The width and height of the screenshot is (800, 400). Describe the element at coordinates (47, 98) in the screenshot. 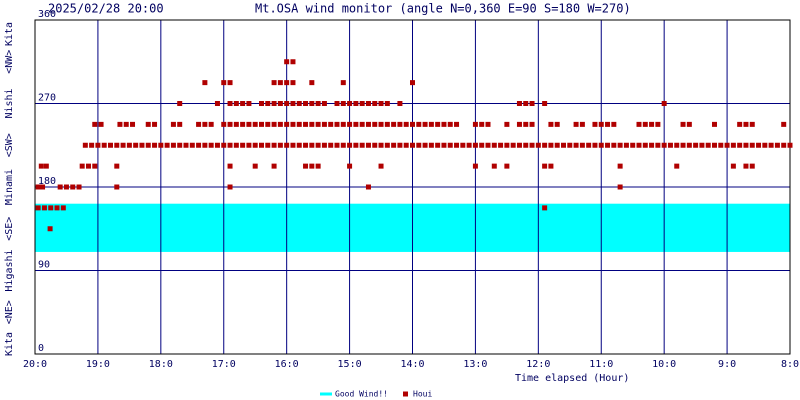

I see `y-tick-label: 270` at that location.